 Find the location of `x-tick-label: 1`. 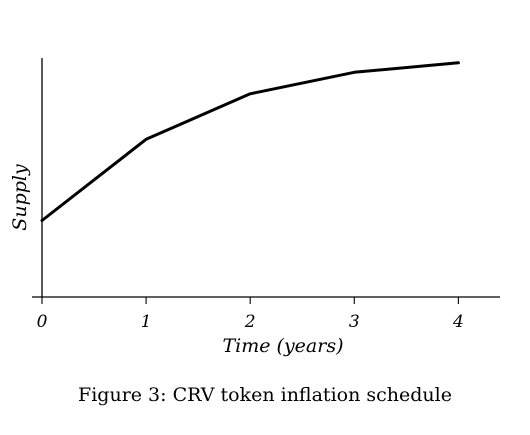

x-tick-label: 1 is located at coordinates (146, 322).